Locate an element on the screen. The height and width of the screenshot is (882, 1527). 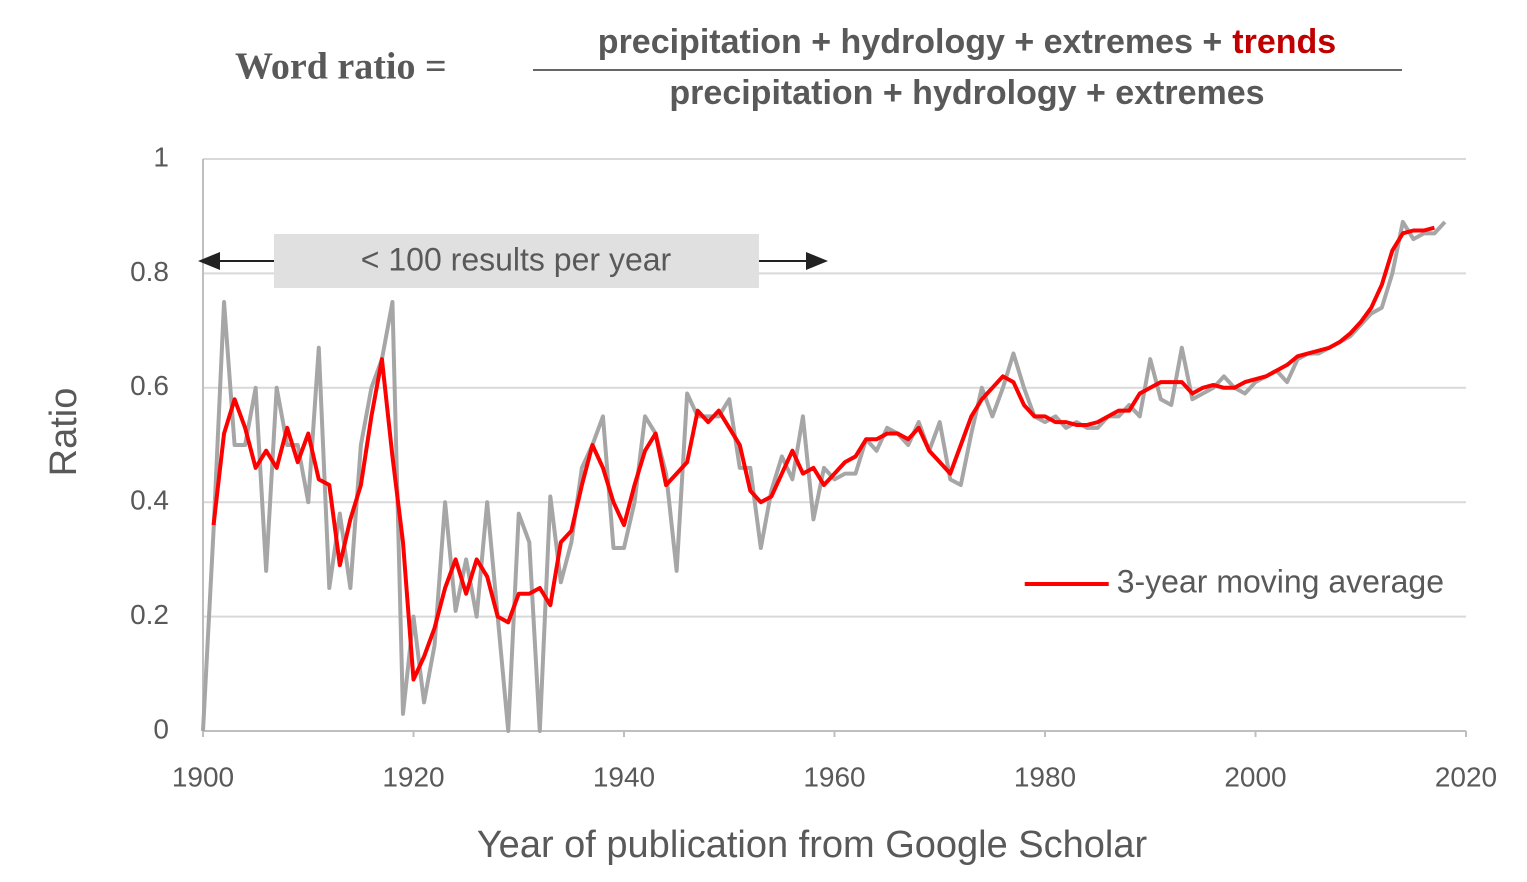
annotation: < 100 results per year is located at coordinates (516, 259).